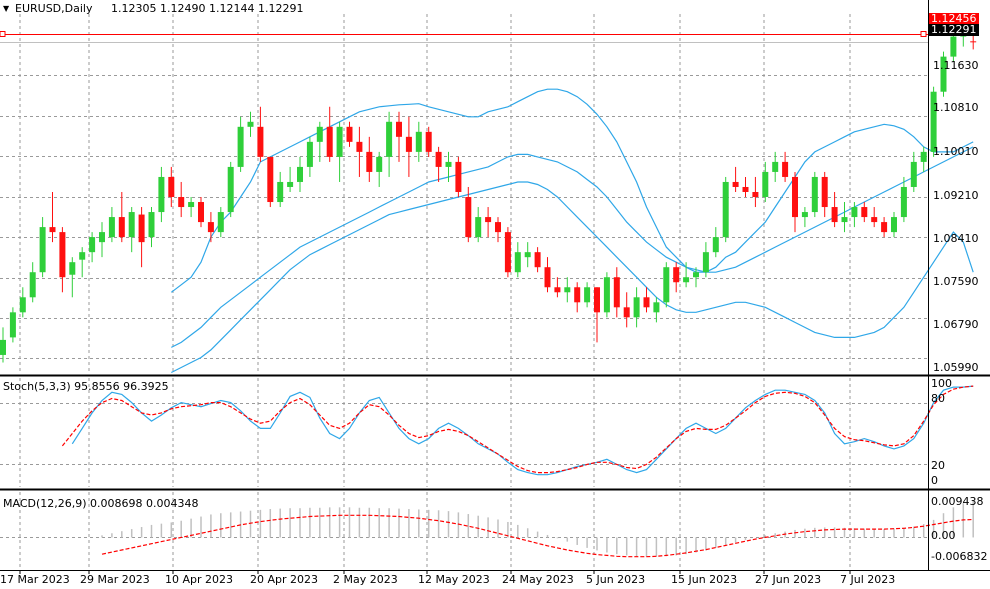 Image resolution: width=990 pixels, height=589 pixels. I want to click on price-tick: 1.09210, so click(956, 195).